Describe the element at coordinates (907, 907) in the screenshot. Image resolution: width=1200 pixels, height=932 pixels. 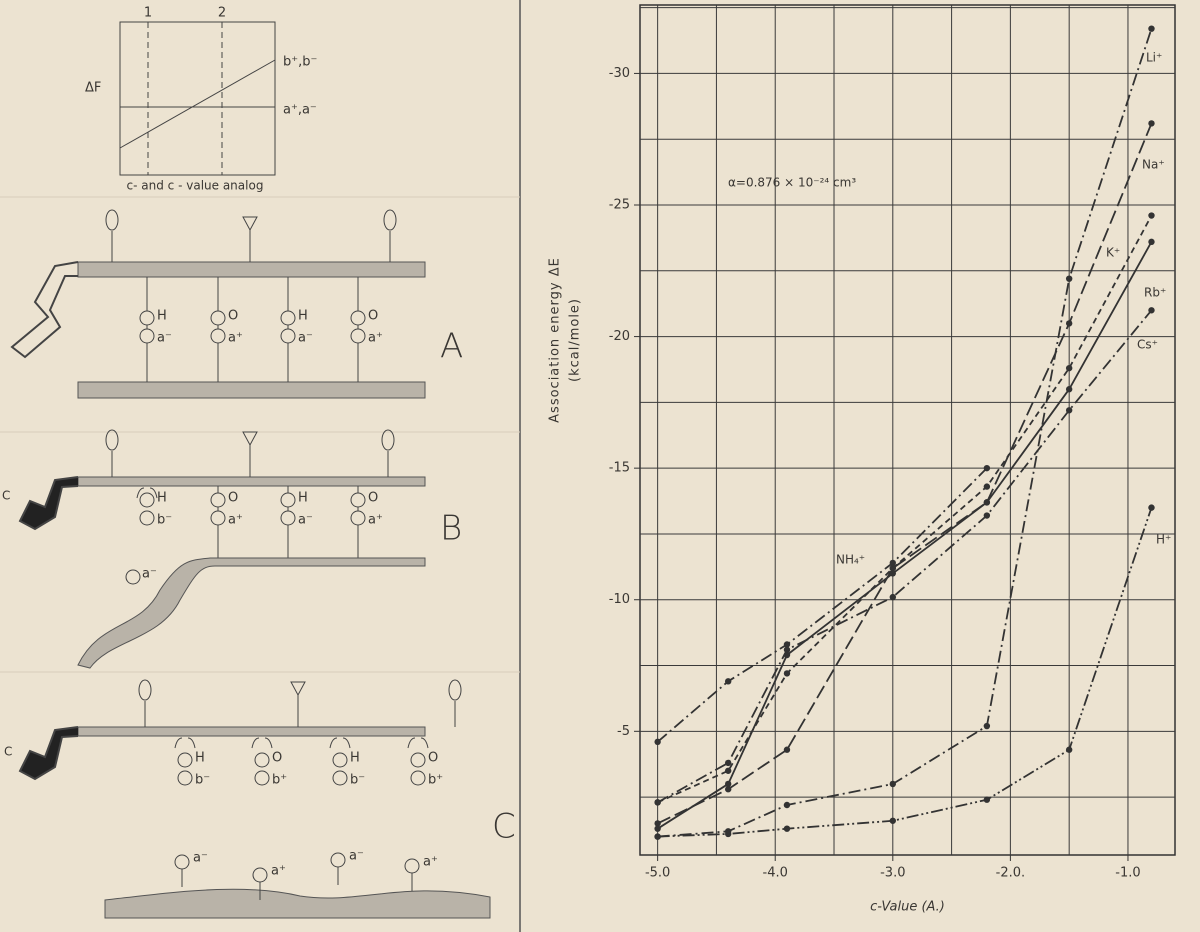
I see `x-axis-label: c-Value (A.)` at that location.